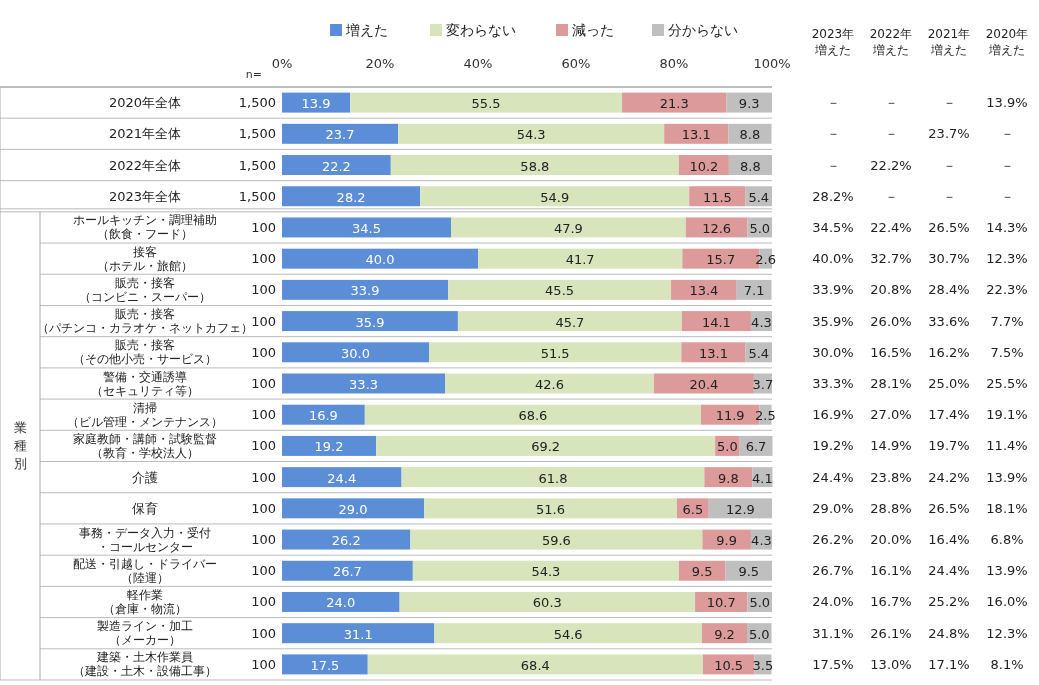  What do you see at coordinates (760, 228) in the screenshot?
I see `data-label: 5.0` at bounding box center [760, 228].